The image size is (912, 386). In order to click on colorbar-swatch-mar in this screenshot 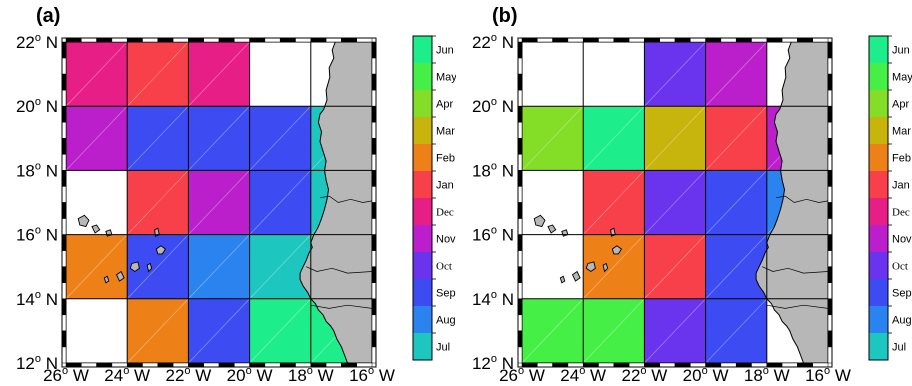, I will do `click(878, 130)`.